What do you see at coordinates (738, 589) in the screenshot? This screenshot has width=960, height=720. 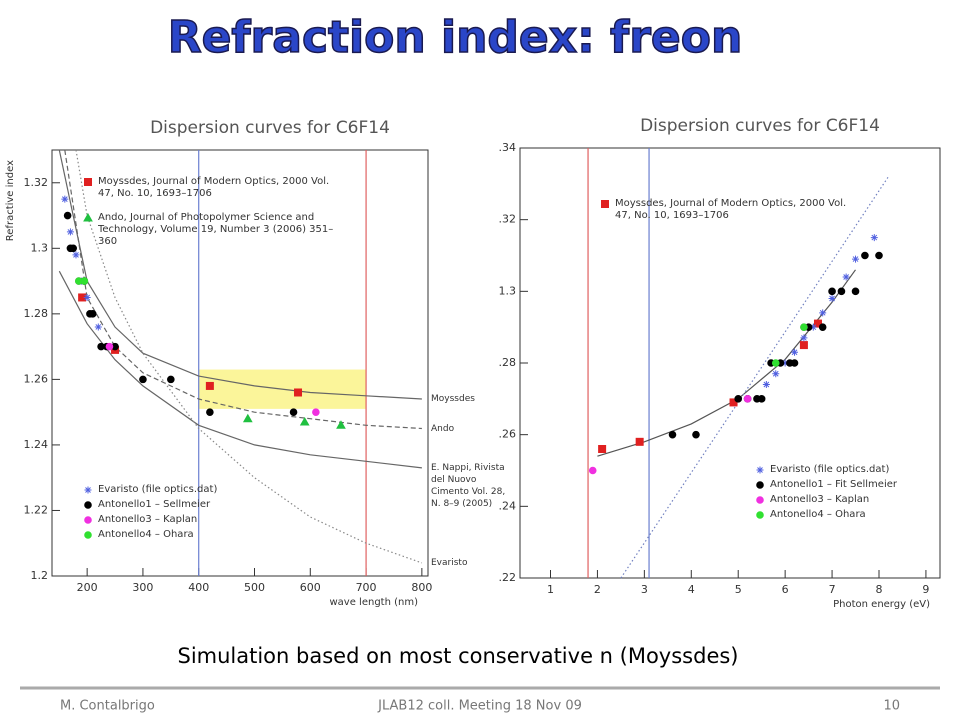 I see `x-tick-label: 5` at bounding box center [738, 589].